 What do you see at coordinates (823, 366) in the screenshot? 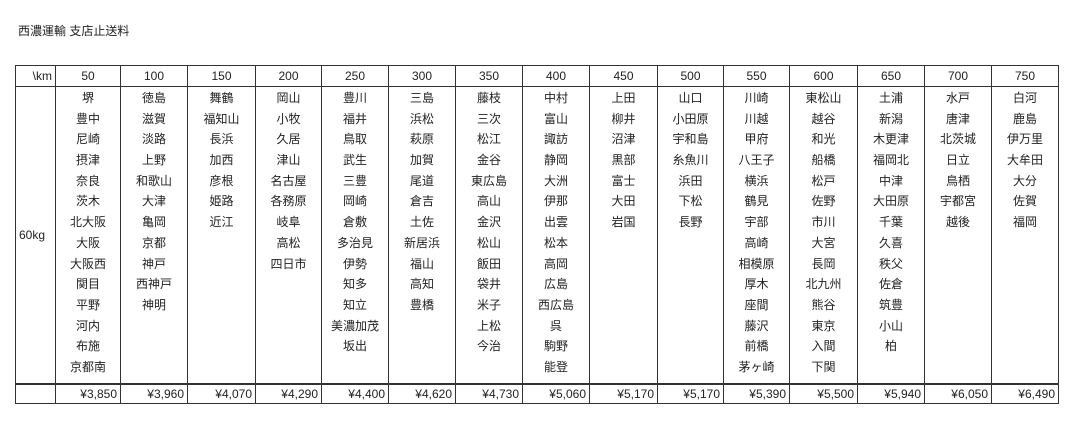
I see `branch-name: 下関` at bounding box center [823, 366].